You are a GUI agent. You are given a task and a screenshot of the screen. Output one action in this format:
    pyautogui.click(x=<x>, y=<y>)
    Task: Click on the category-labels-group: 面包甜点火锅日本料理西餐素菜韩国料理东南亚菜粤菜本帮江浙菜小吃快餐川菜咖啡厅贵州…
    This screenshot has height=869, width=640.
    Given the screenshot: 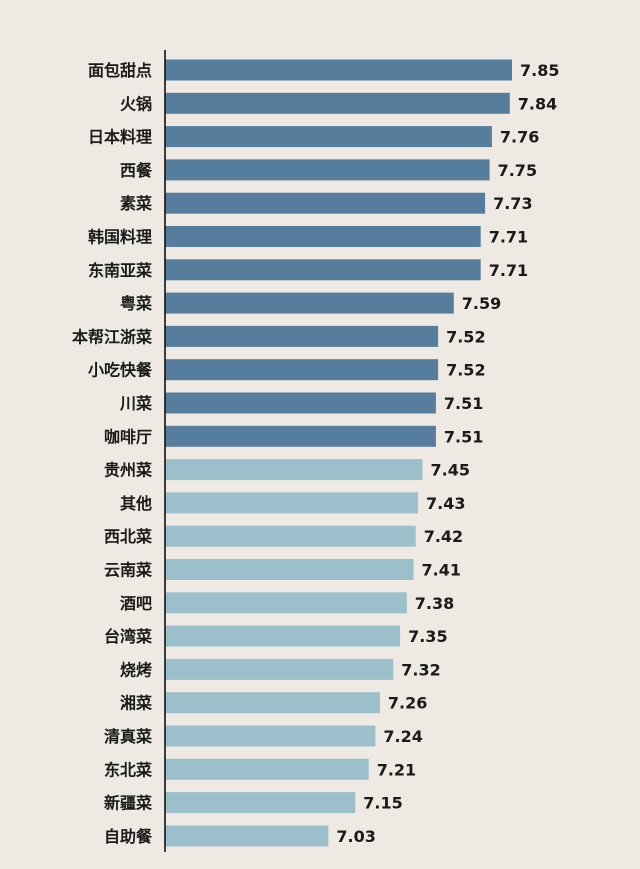 What is the action you would take?
    pyautogui.click(x=112, y=453)
    